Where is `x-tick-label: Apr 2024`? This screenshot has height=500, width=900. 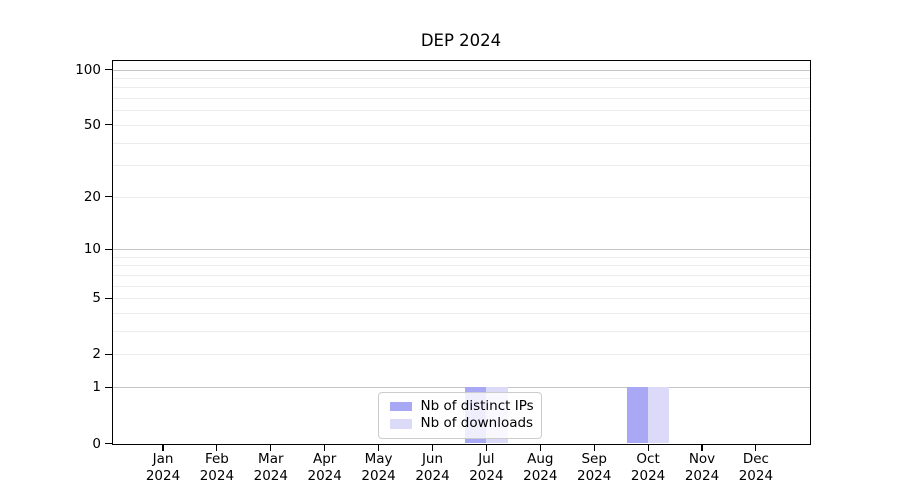
x-tick-label: Apr 2024 is located at coordinates (325, 467).